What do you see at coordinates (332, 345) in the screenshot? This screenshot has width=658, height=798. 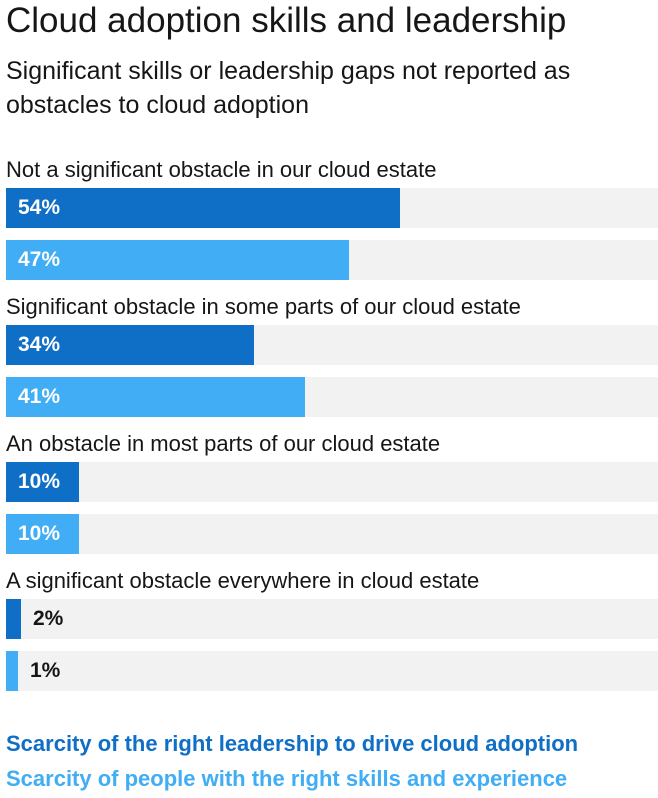 I see `bar-track: 34%` at bounding box center [332, 345].